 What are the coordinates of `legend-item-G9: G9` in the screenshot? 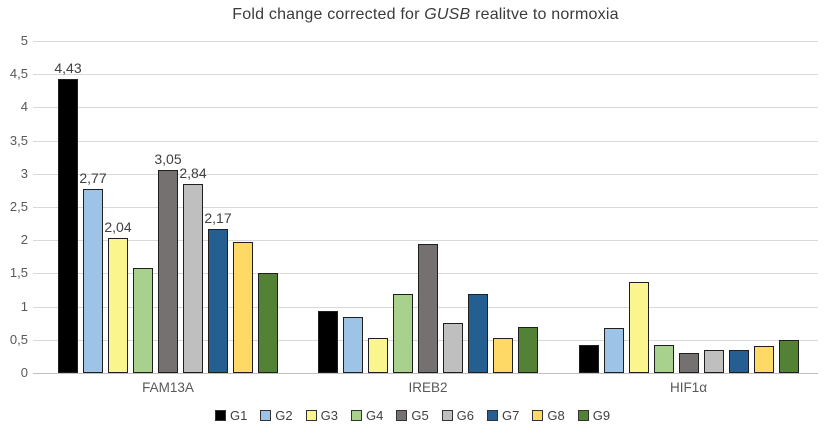 It's located at (594, 415).